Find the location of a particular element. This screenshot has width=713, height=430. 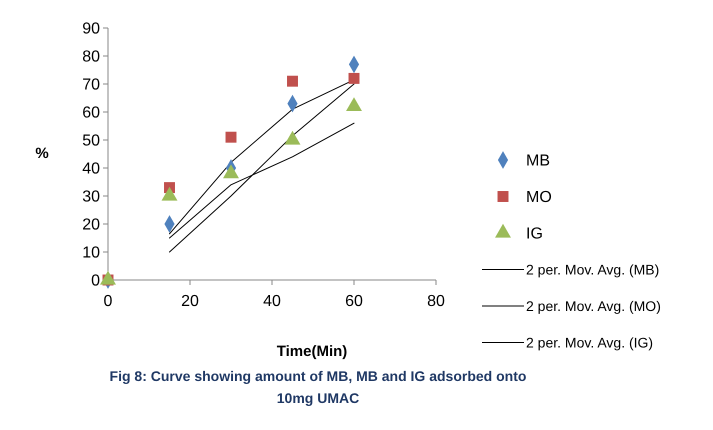

y-tick-label: 20 is located at coordinates (91, 225).